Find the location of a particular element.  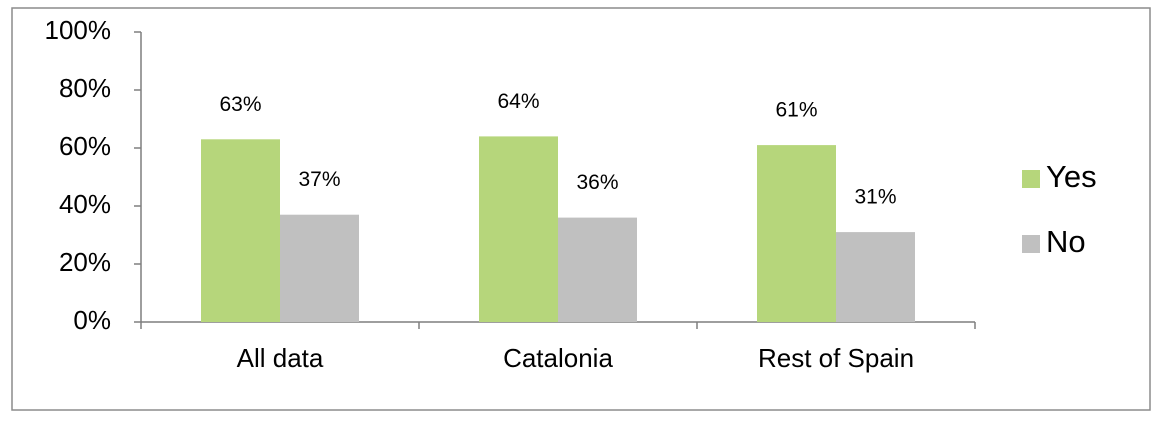

value-label: 61% is located at coordinates (796, 110).